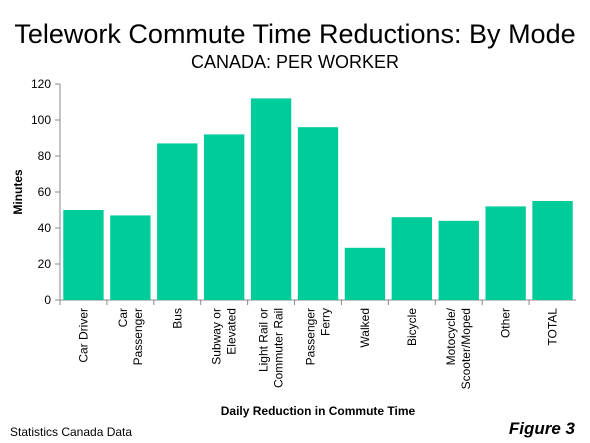 This screenshot has height=443, width=590. Describe the element at coordinates (47, 300) in the screenshot. I see `y-tick-label: 0` at that location.